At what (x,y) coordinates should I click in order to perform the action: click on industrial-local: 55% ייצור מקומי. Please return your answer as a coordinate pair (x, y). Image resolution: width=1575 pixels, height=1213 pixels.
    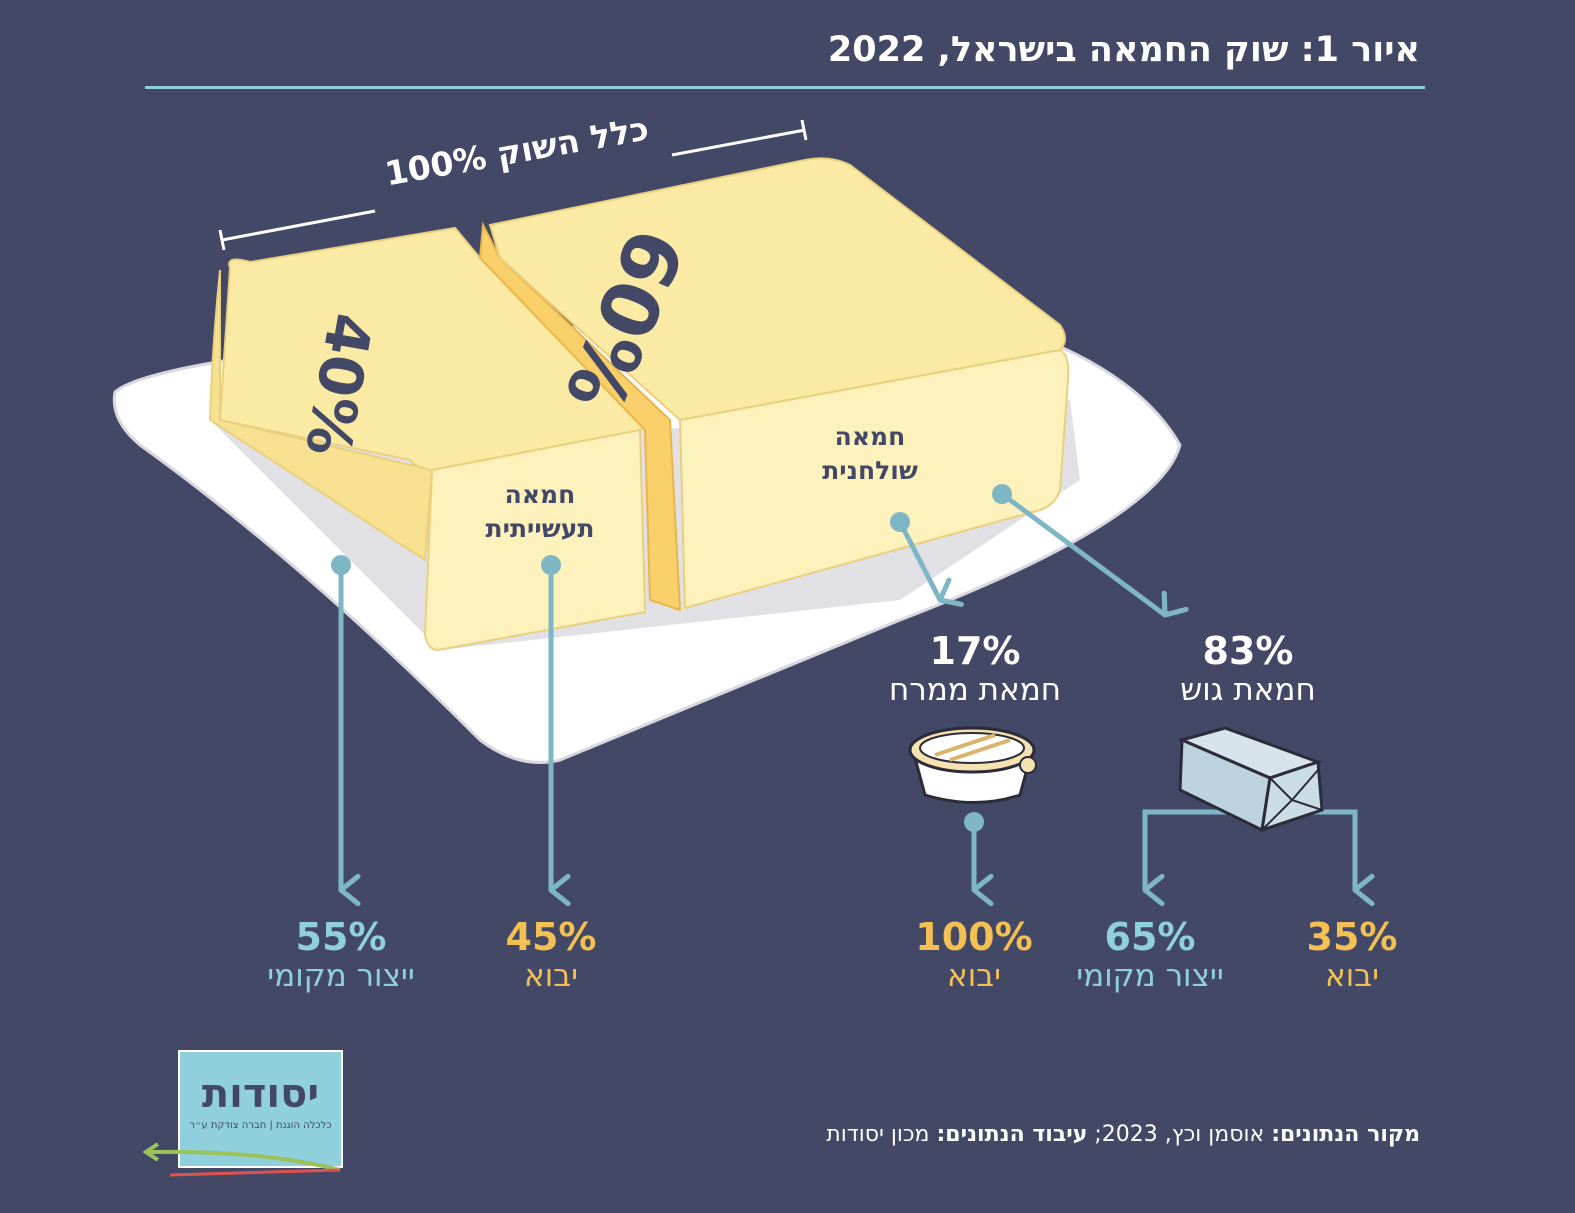
    Looking at the image, I should click on (341, 957).